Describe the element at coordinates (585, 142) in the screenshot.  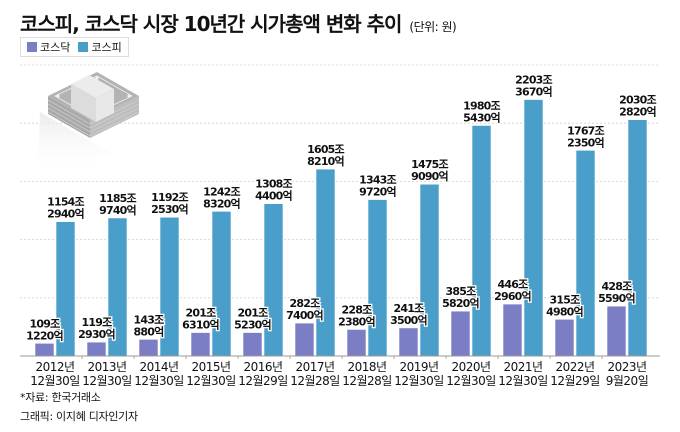
I see `data-label-eok: 2350억` at that location.